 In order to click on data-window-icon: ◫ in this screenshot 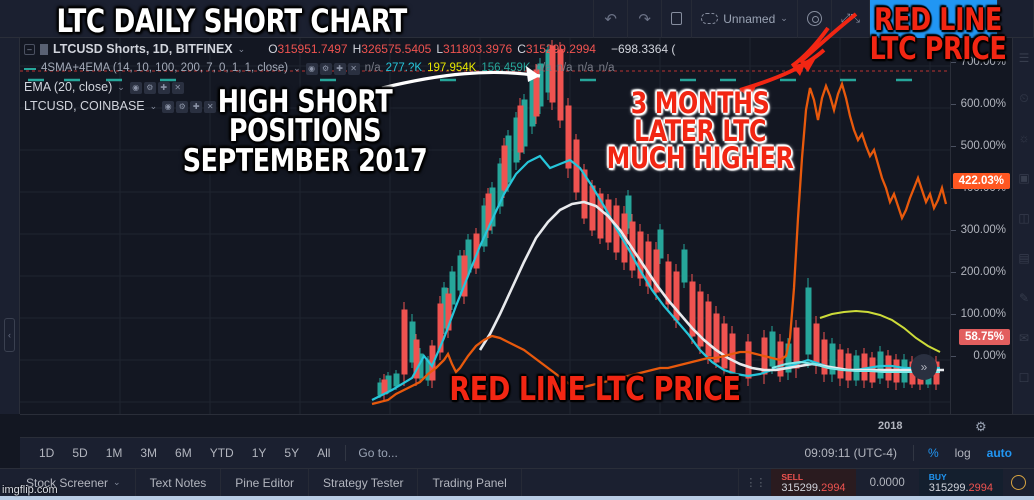, I will do `click(1024, 218)`.